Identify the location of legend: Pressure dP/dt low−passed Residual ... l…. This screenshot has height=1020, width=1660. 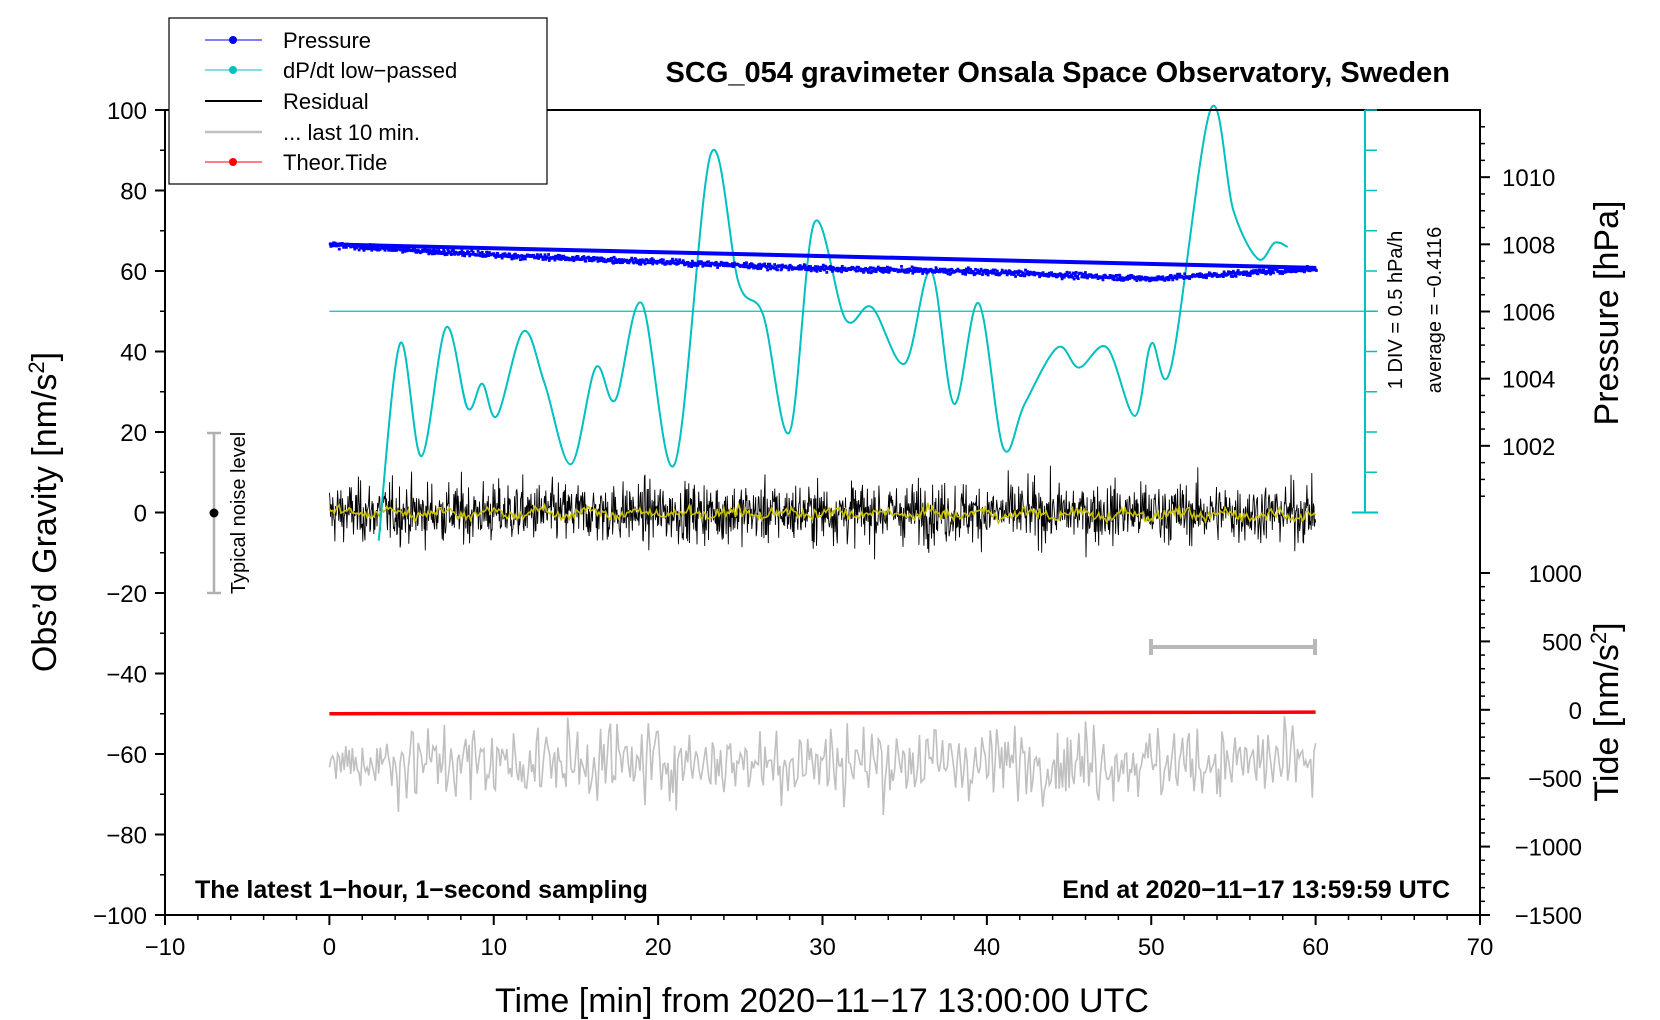
(358, 101).